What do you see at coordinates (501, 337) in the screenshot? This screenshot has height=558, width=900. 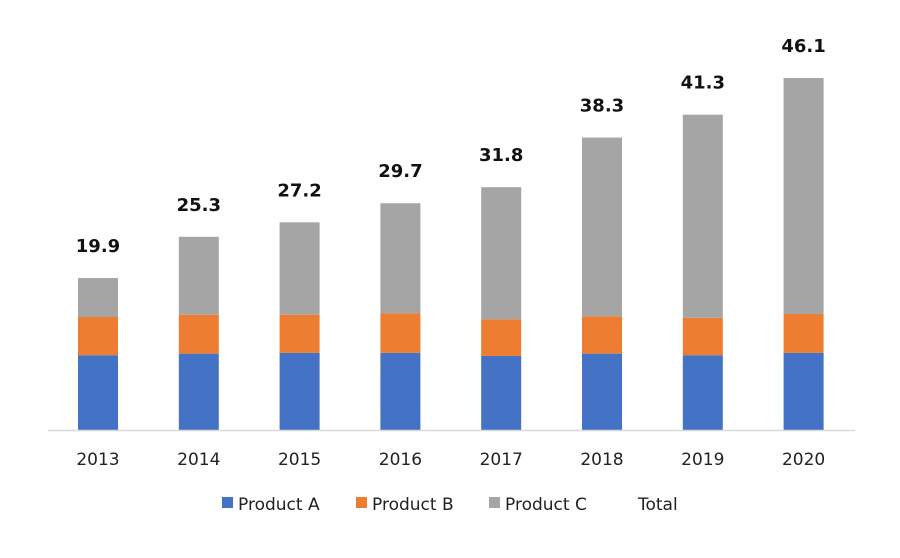 I see `bar-product-b-2017` at bounding box center [501, 337].